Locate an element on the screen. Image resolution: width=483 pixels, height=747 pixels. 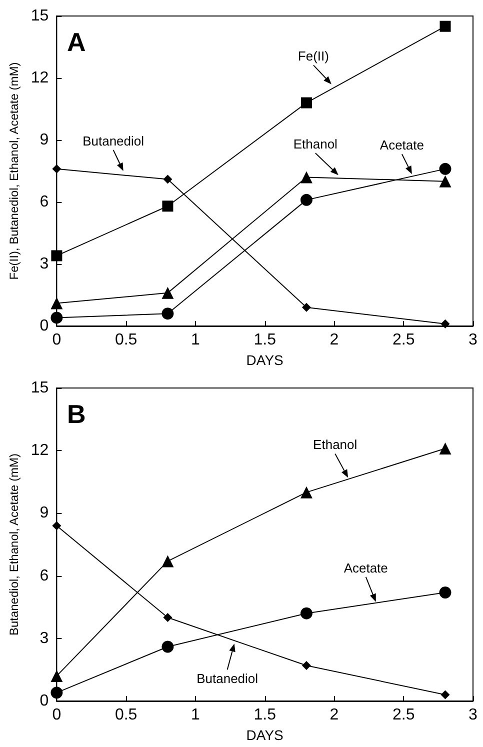
annotation: Fe(II) is located at coordinates (313, 56).